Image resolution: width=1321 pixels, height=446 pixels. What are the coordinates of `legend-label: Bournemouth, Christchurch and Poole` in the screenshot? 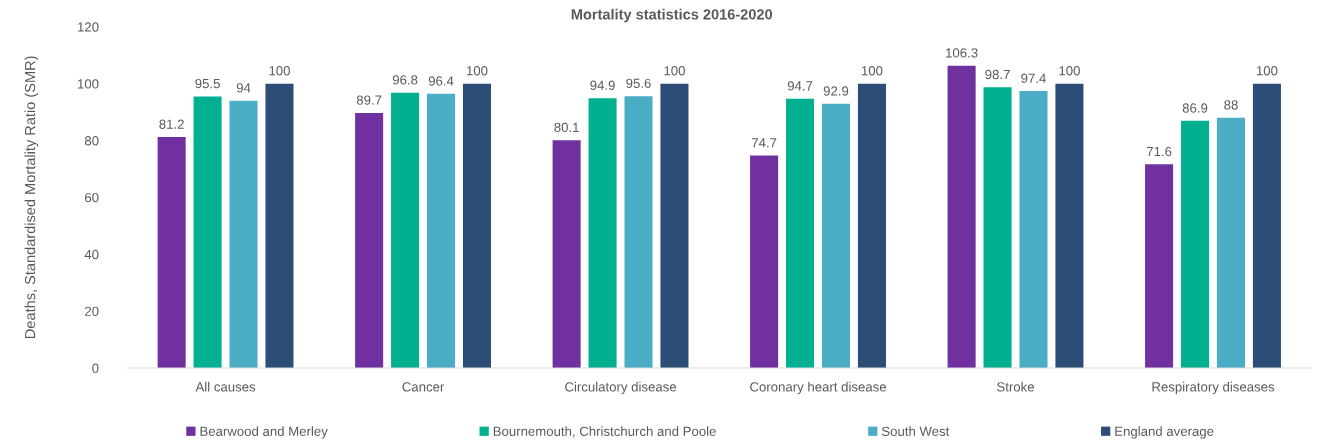 It's located at (604, 432).